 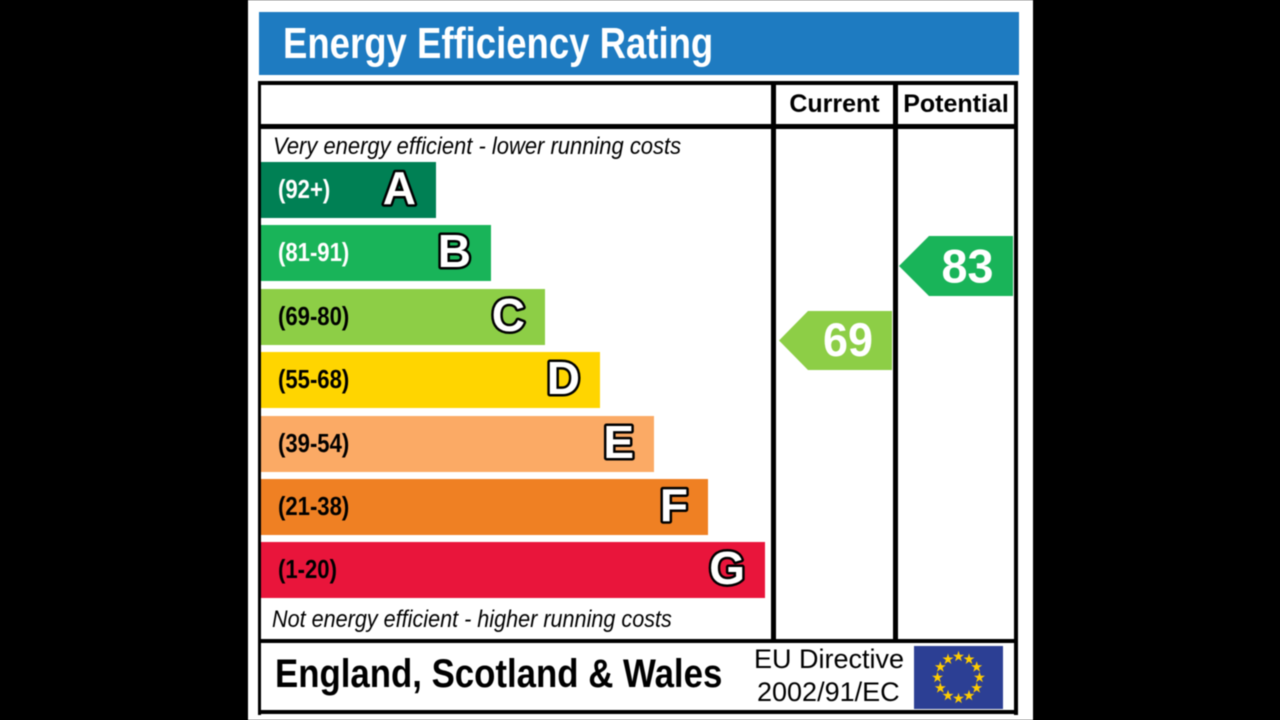 What do you see at coordinates (968, 266) in the screenshot?
I see `svg-text: 83` at bounding box center [968, 266].